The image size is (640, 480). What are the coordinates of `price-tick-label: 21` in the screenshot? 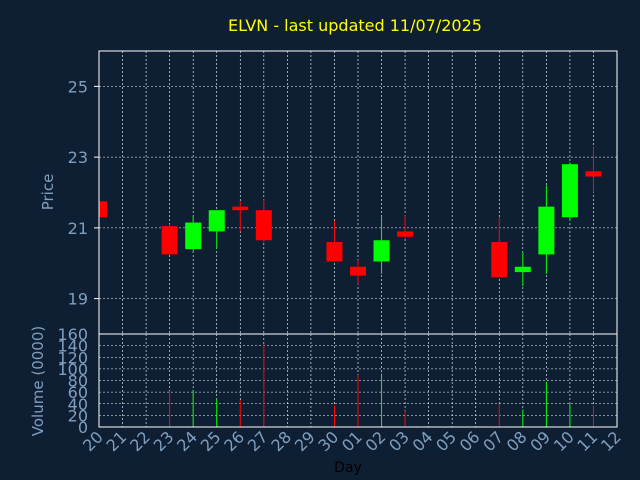 It's located at (78, 228).